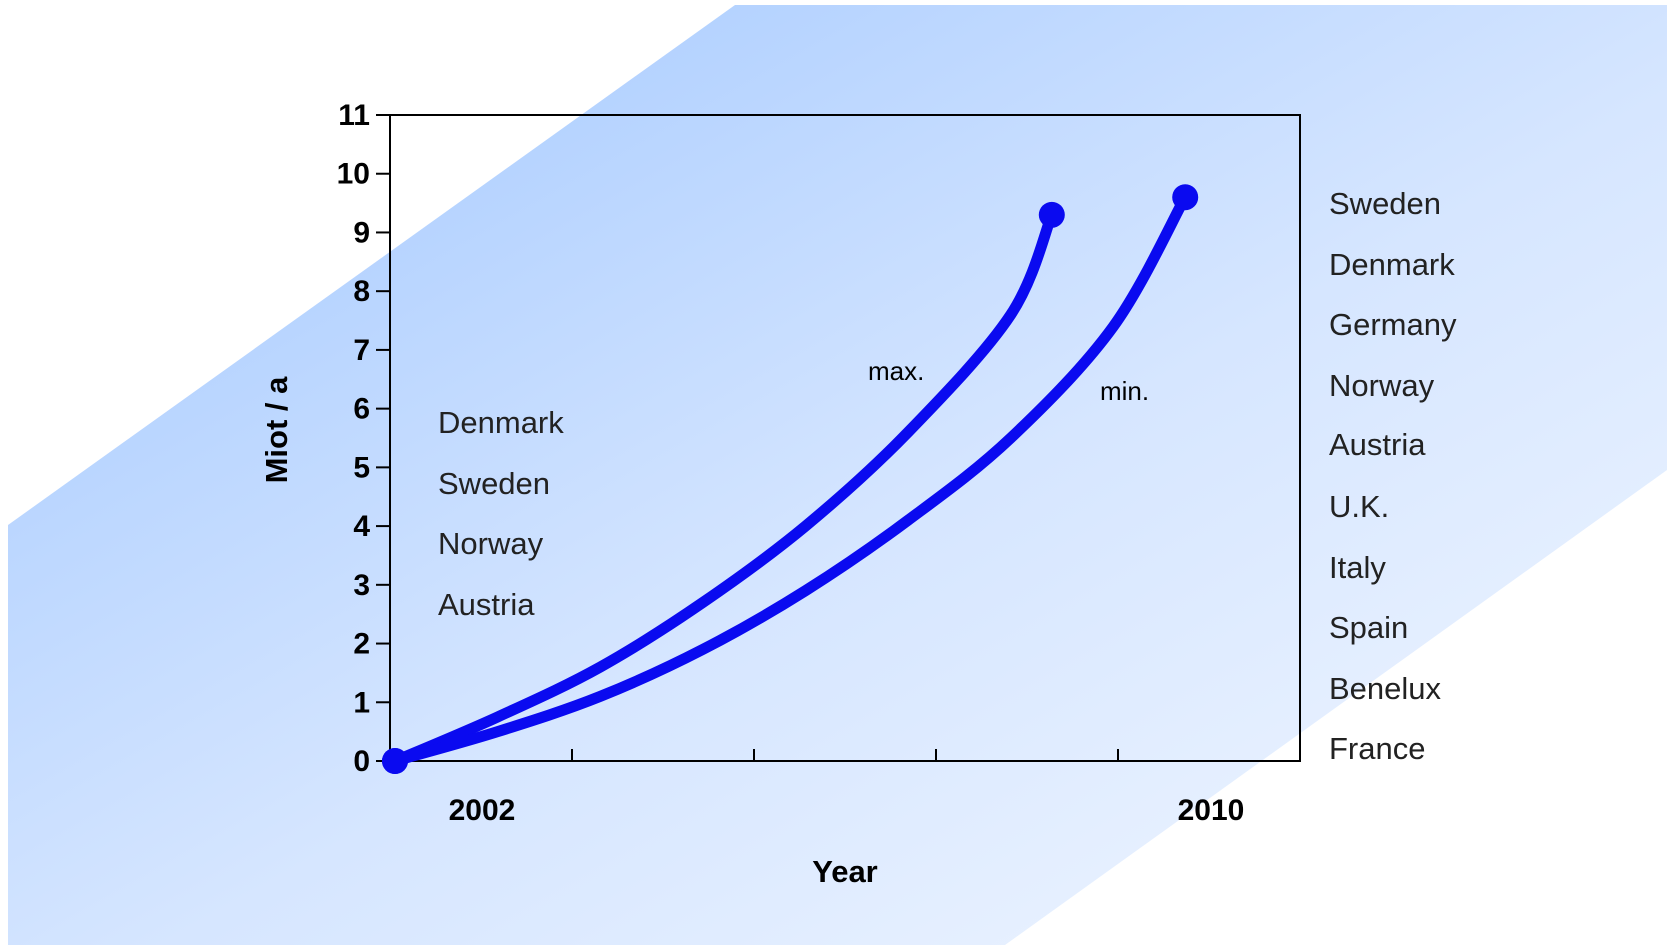  I want to click on end-country: Italy, so click(1357, 567).